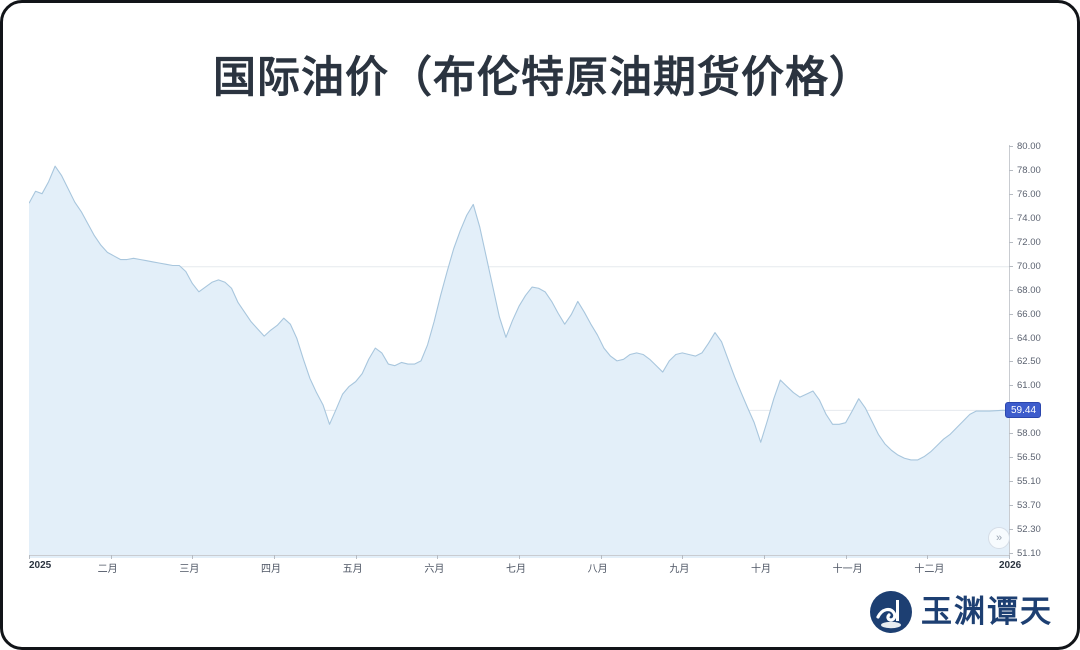 The image size is (1080, 650). What do you see at coordinates (1029, 362) in the screenshot?
I see `y-tick-label: 62.50` at bounding box center [1029, 362].